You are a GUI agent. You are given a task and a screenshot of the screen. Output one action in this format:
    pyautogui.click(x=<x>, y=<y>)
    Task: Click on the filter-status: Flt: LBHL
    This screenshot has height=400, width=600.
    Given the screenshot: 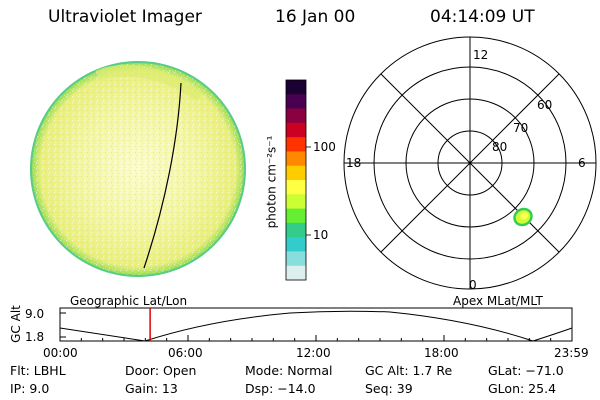 What is the action you would take?
    pyautogui.click(x=38, y=370)
    